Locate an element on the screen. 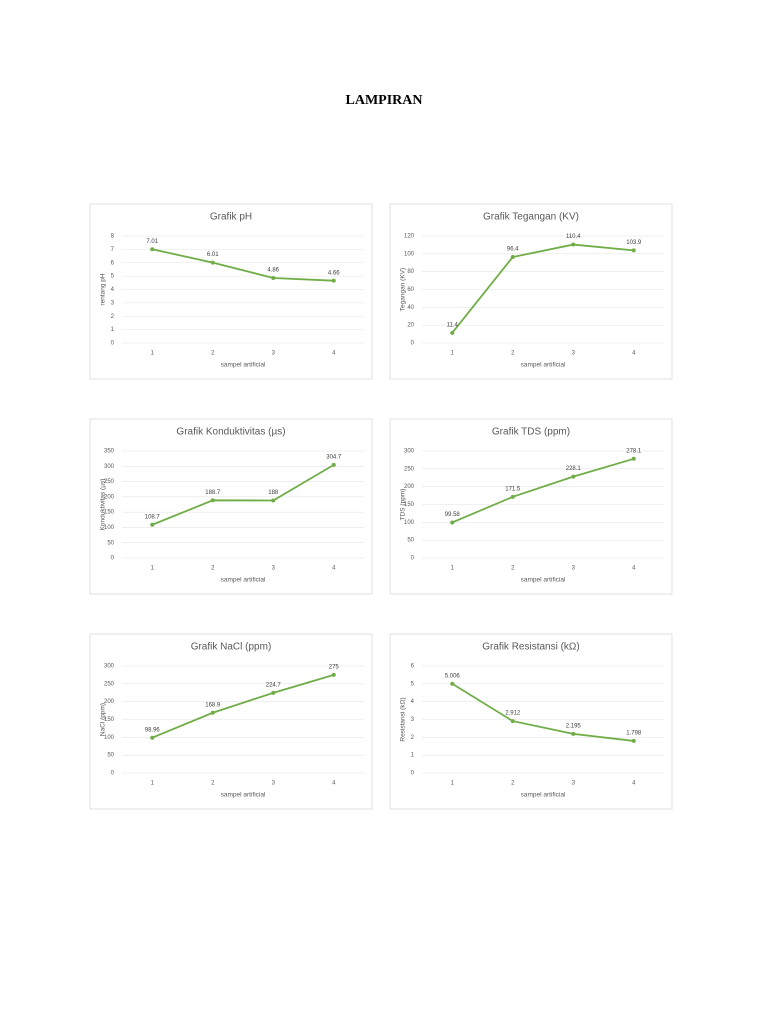 The height and width of the screenshot is (1024, 768). y-axis-label: Tegangan (KV) is located at coordinates (403, 289).